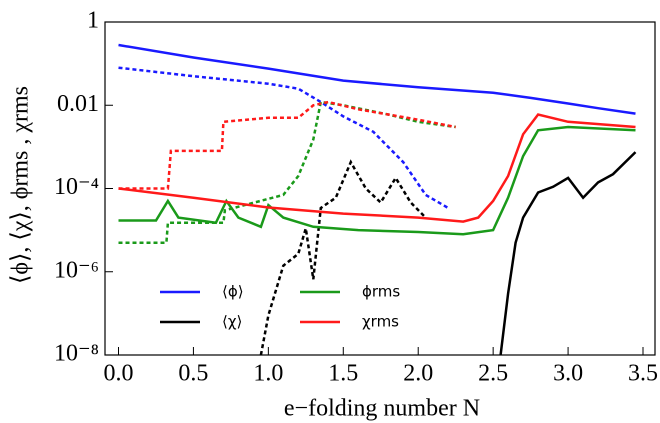 The height and width of the screenshot is (423, 660). Describe the element at coordinates (268, 374) in the screenshot. I see `x-tick-label: 1.0` at that location.